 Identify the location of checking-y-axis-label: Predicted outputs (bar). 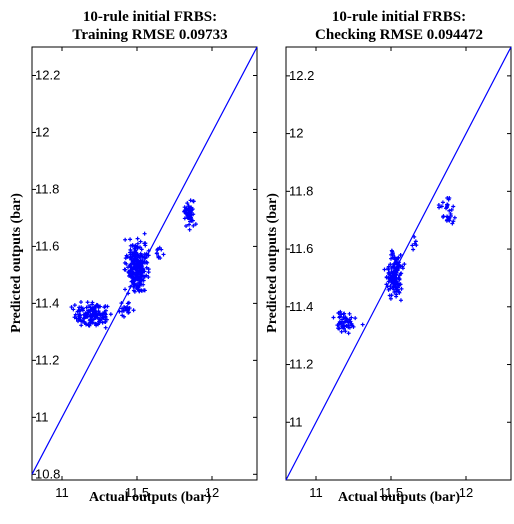
(272, 263).